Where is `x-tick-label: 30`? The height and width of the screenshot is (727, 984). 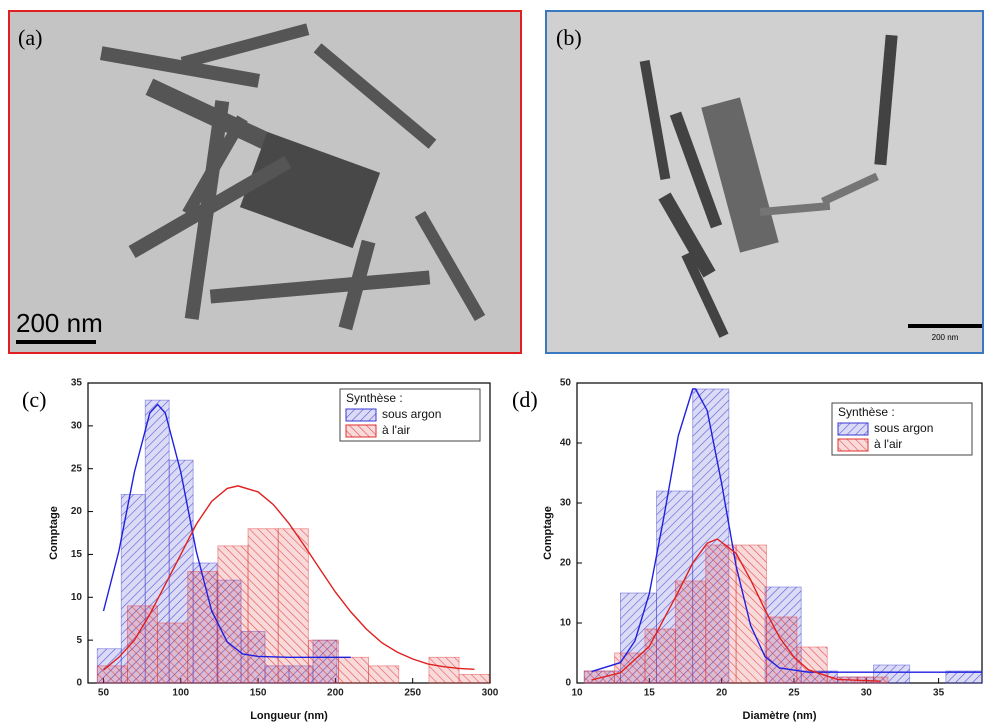
x-tick-label: 30 is located at coordinates (867, 693).